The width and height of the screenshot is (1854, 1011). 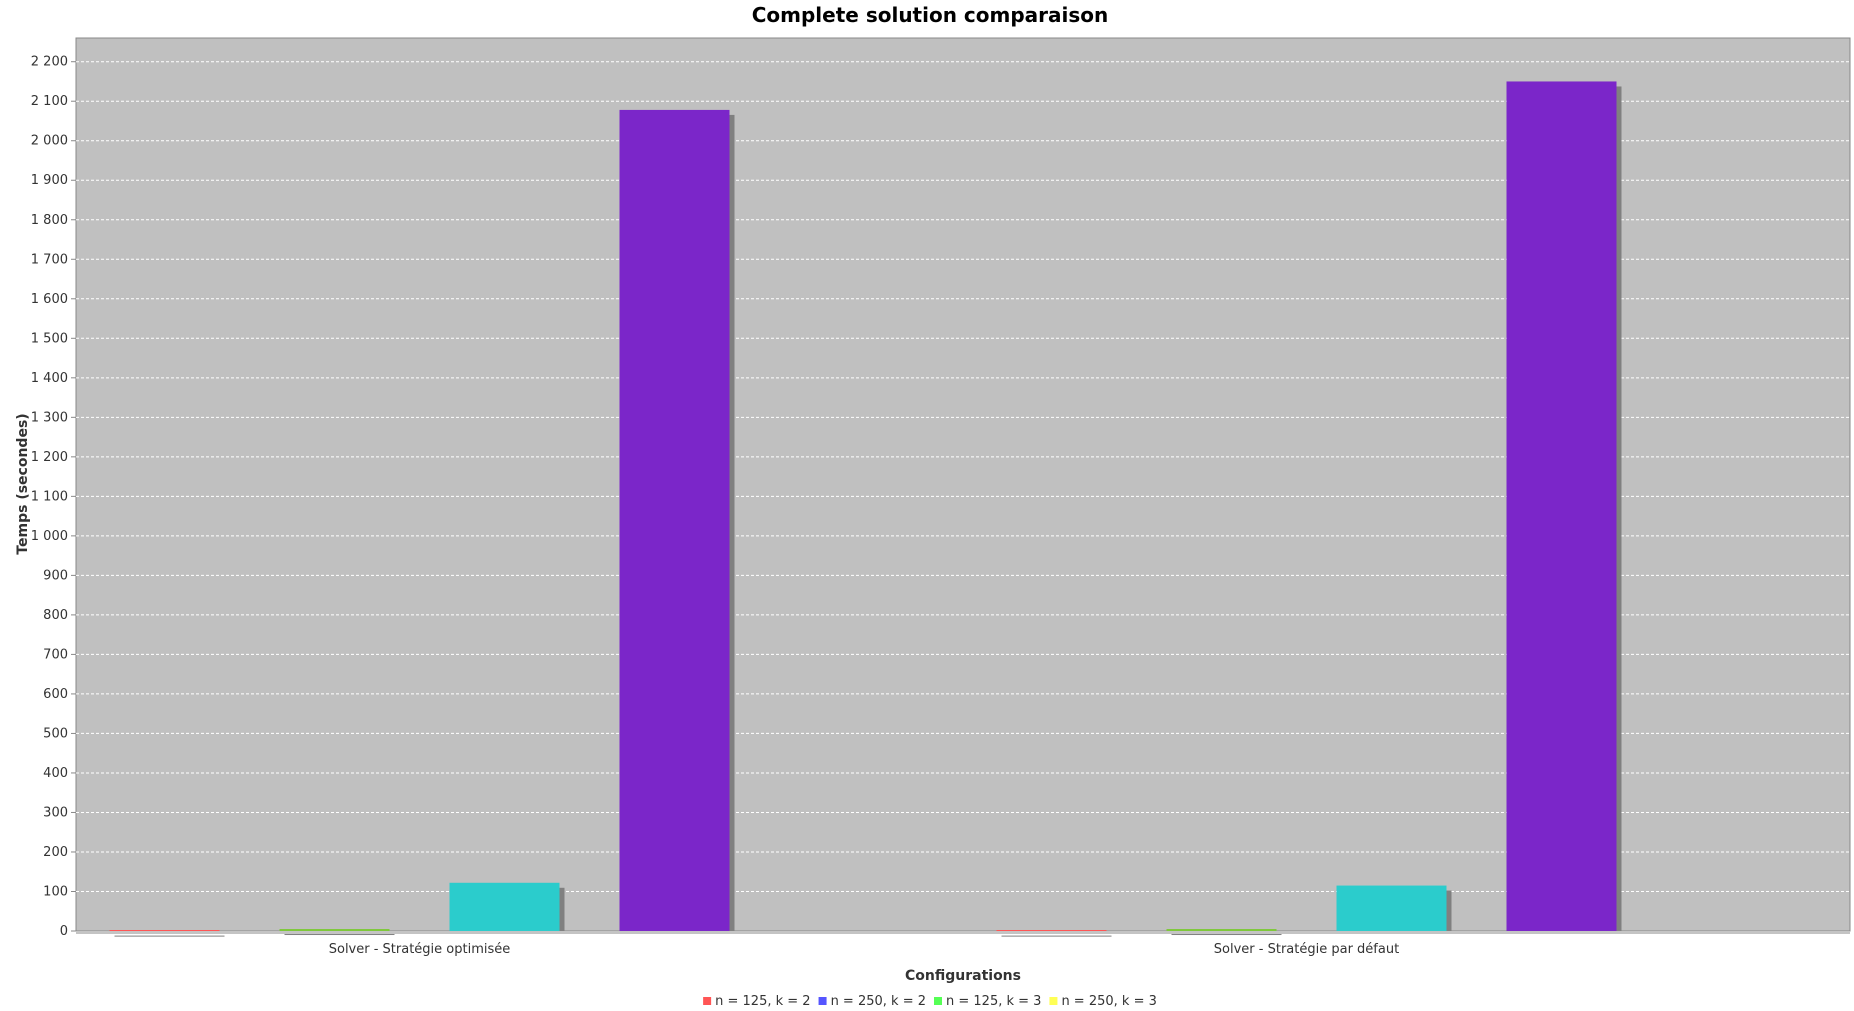 What do you see at coordinates (55, 773) in the screenshot?
I see `y-tick-label: 400` at bounding box center [55, 773].